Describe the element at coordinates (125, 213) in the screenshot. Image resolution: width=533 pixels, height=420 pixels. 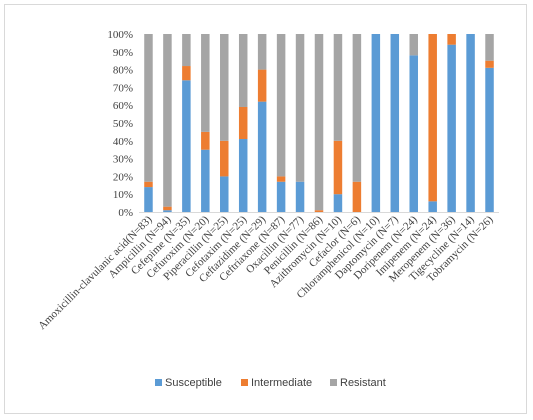
I see `y-tick-label: 0%` at that location.